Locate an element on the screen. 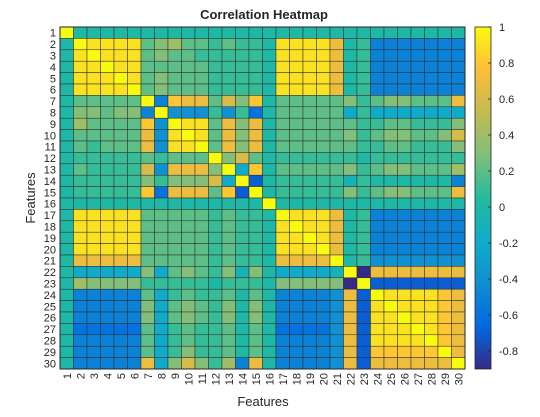  x-tick-label: 19 is located at coordinates (311, 379).